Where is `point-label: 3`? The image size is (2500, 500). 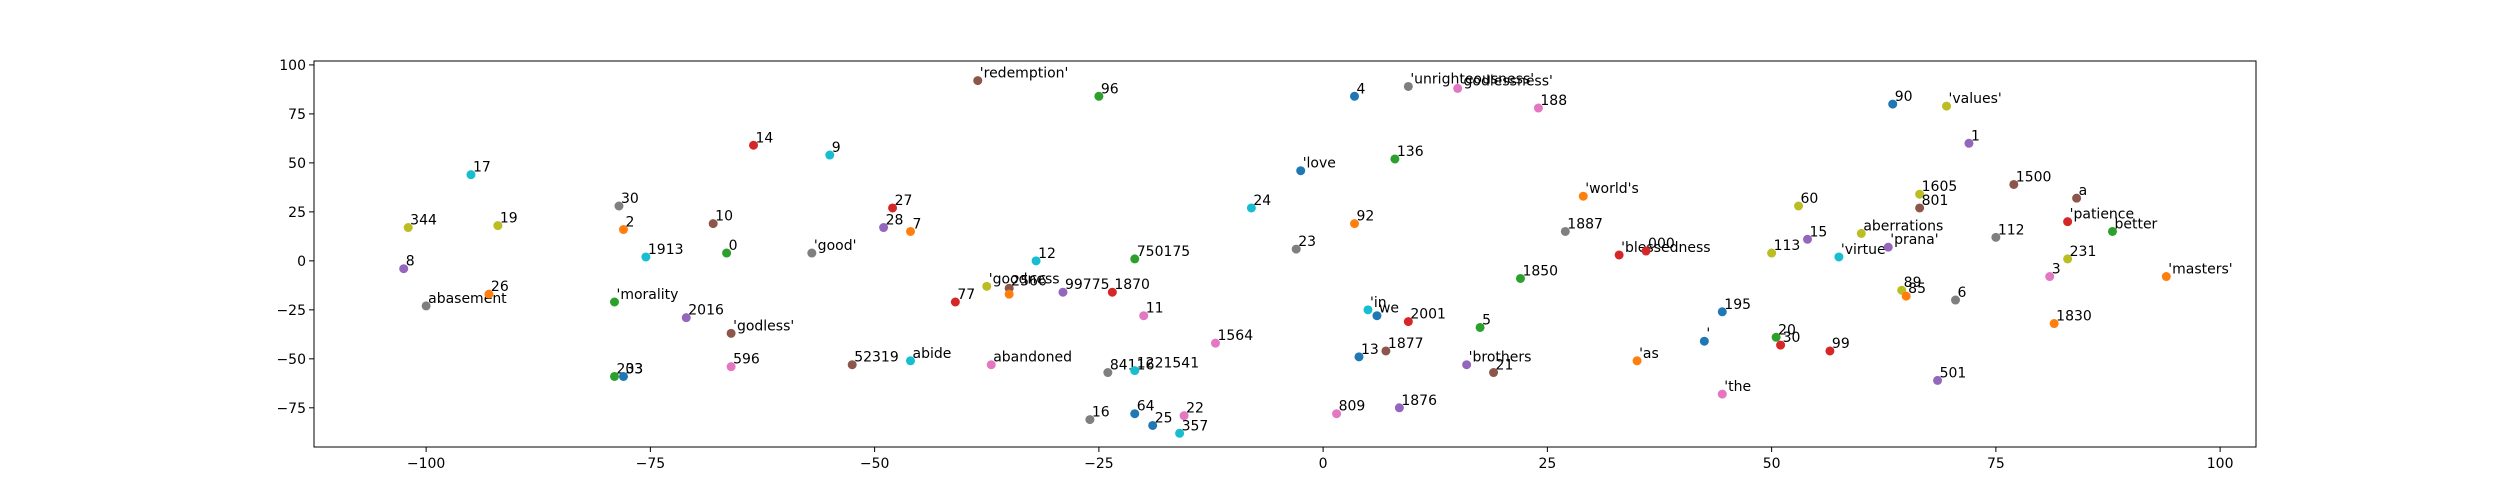
point-label: 3 is located at coordinates (2056, 270).